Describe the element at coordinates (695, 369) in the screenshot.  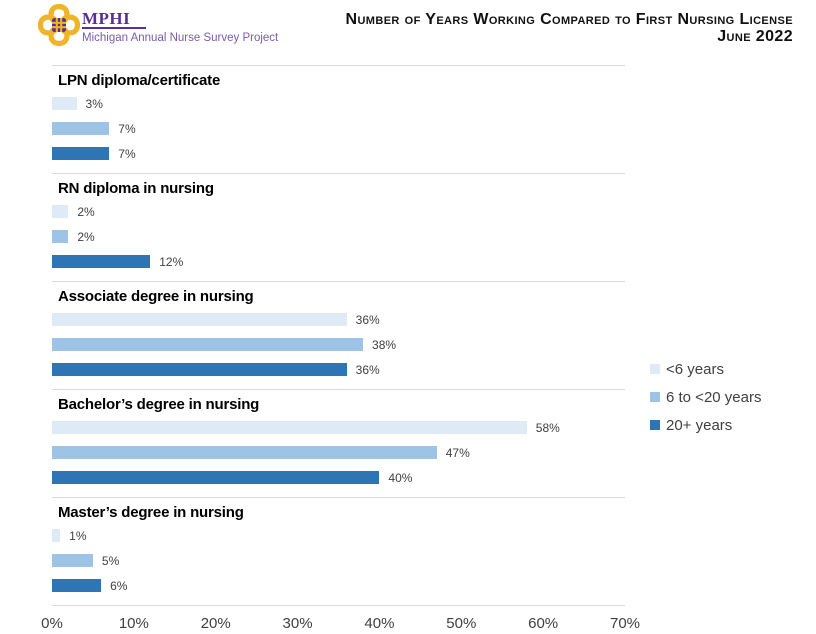
I see `legend-label: <6 years` at that location.